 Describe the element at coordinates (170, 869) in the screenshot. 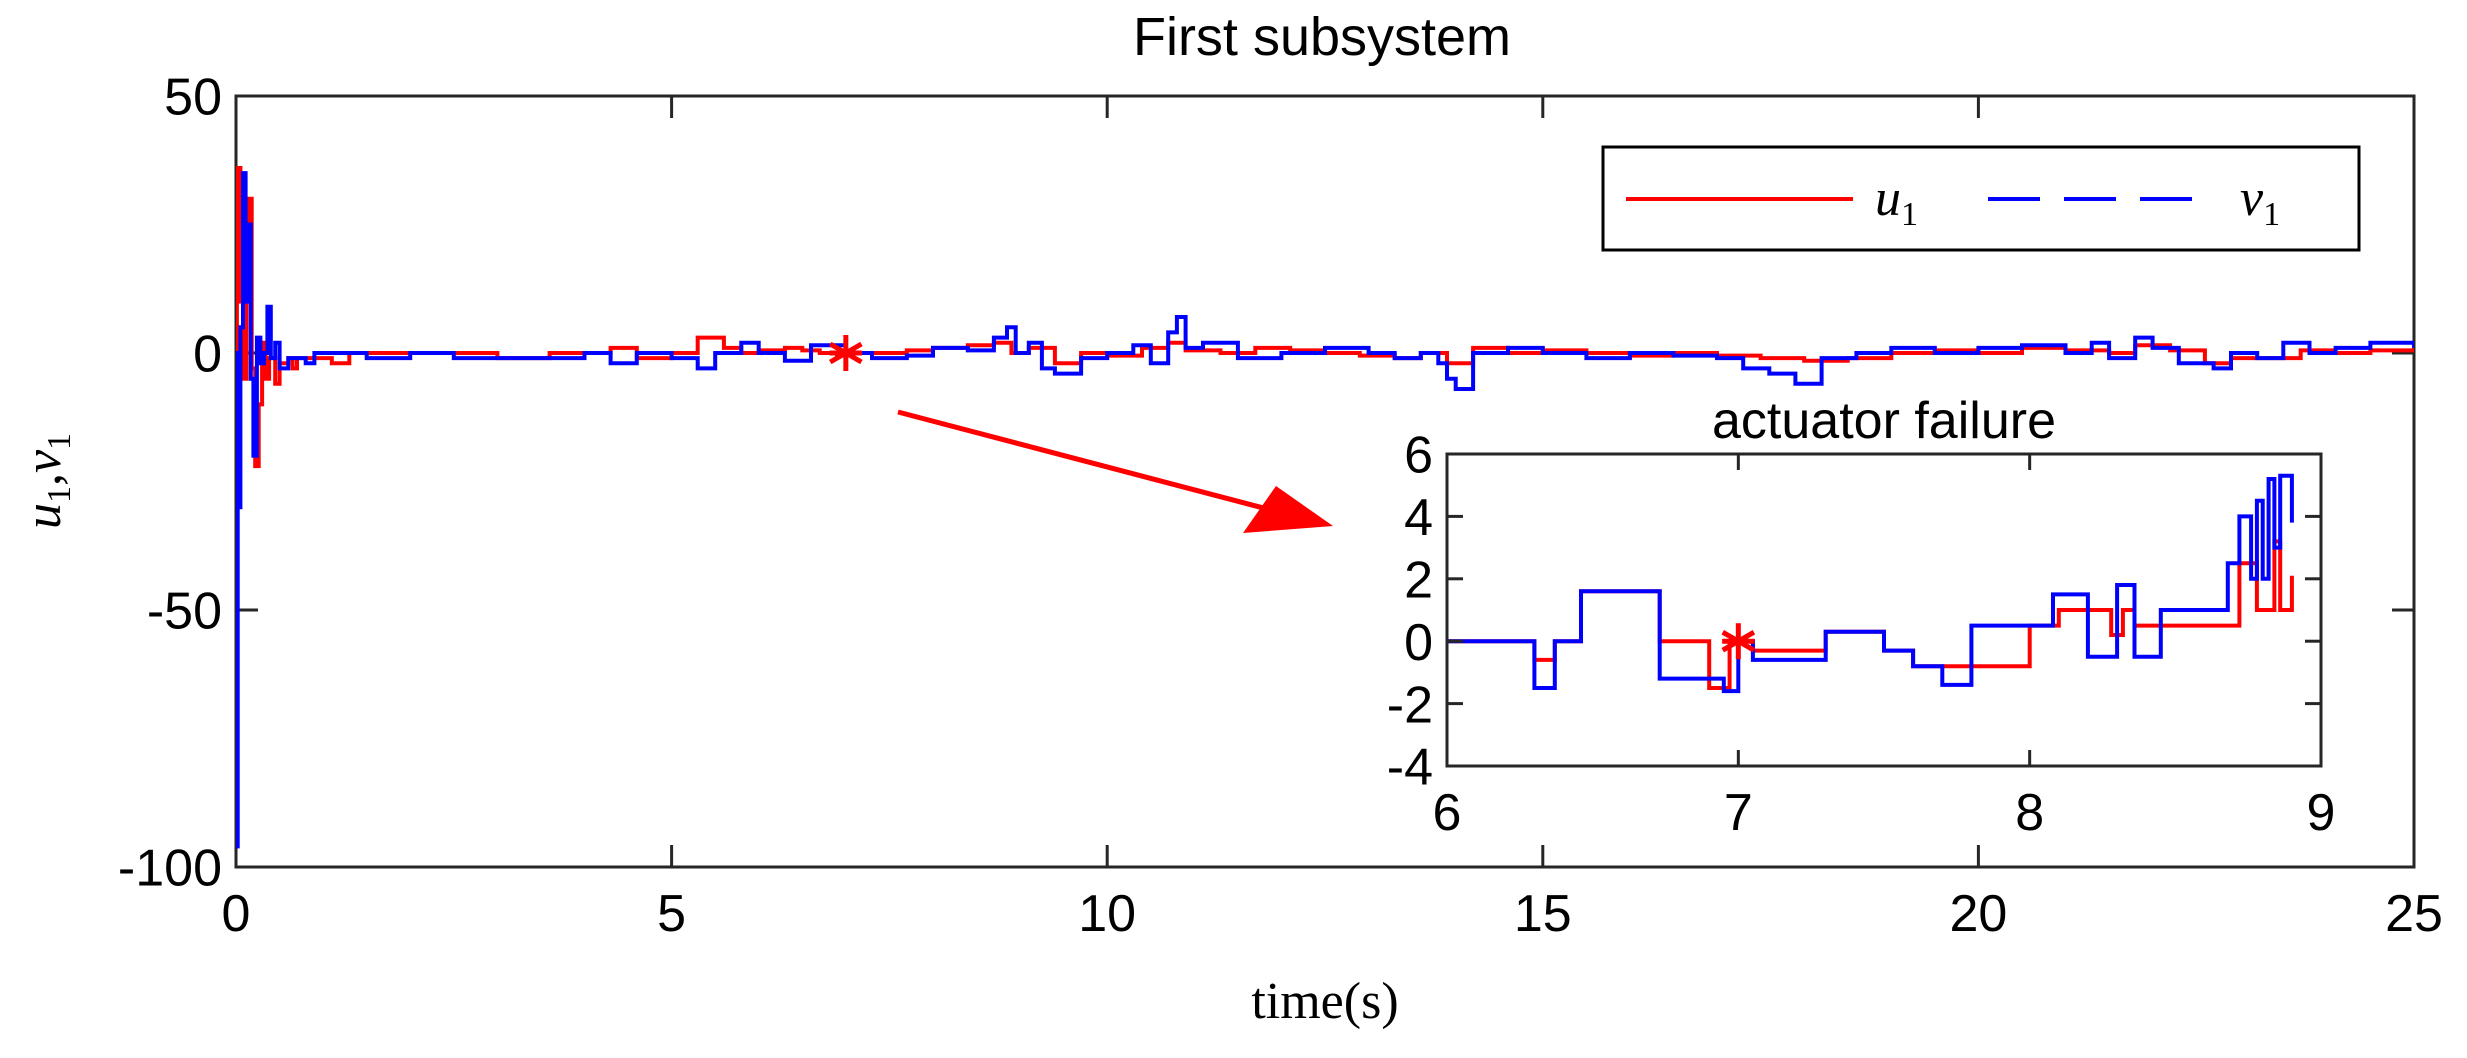

I see `main-ytick-label: -100` at that location.